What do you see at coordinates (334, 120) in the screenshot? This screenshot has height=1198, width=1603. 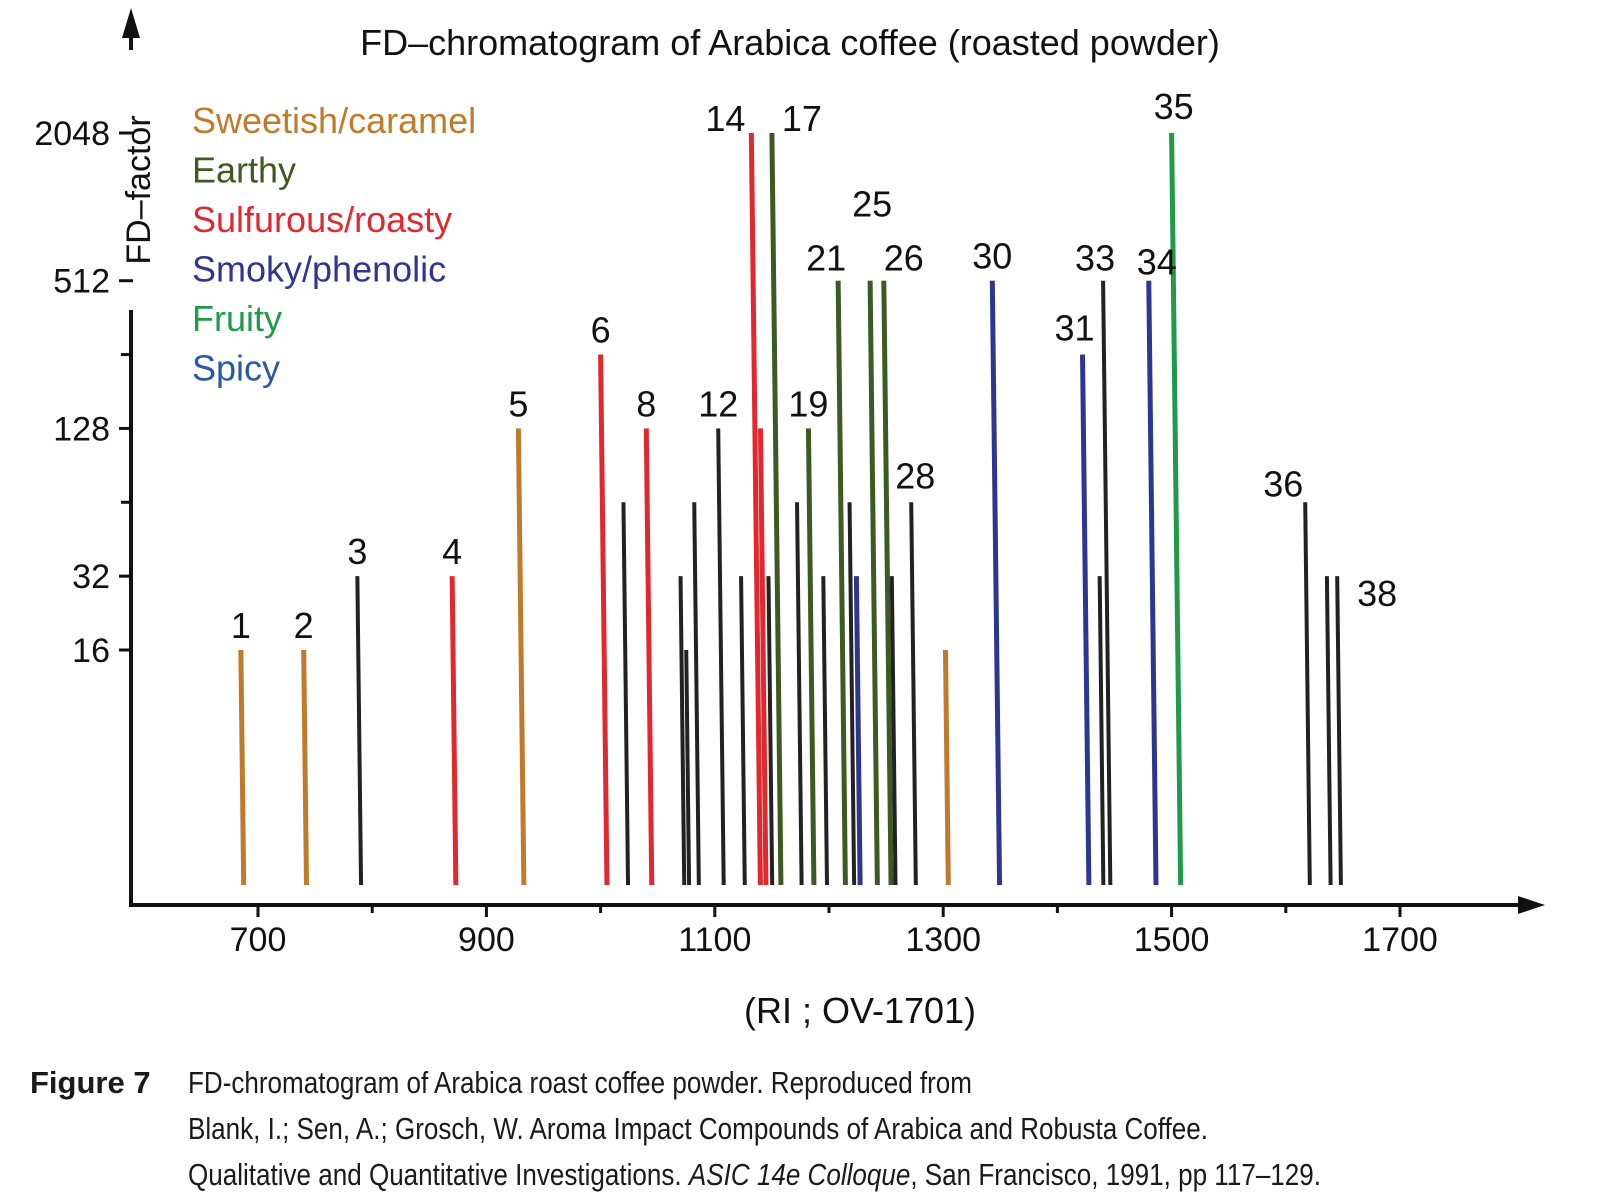 I see `legend-entry: Sweetish/caramel` at bounding box center [334, 120].